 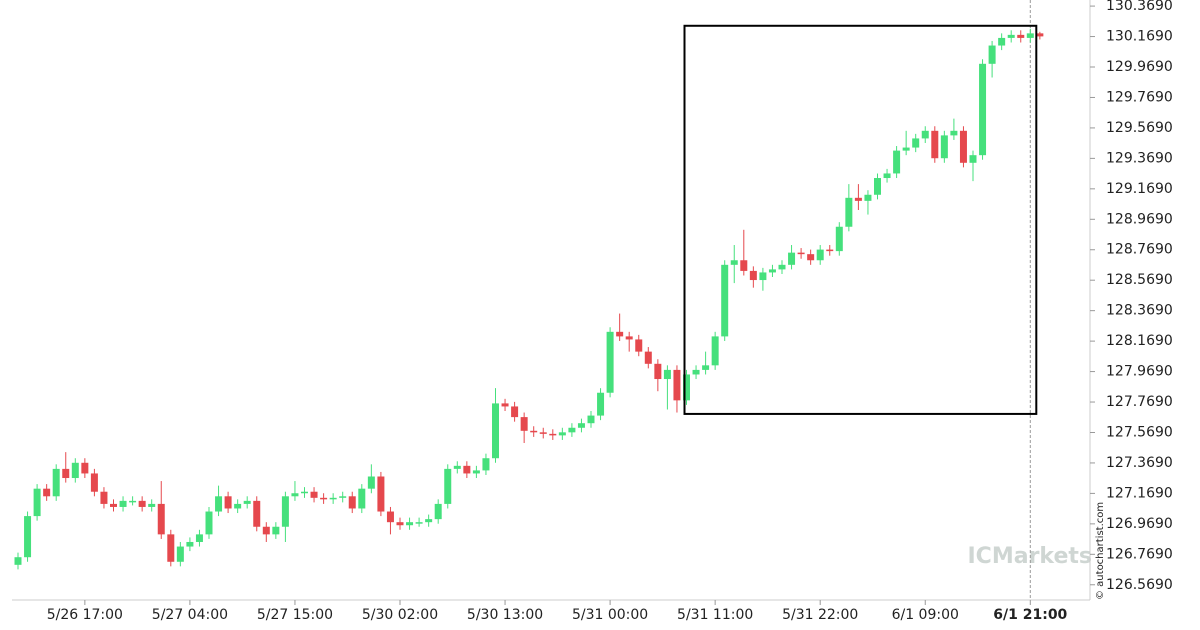 I want to click on y-tick-label: 127.5690, so click(x=1139, y=432).